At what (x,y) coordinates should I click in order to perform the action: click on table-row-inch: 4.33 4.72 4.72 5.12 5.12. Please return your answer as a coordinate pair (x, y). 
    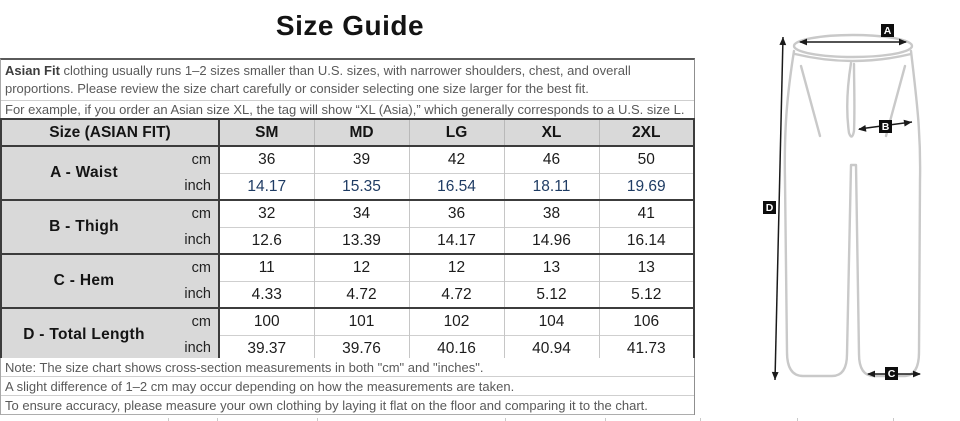
    Looking at the image, I should click on (347, 294).